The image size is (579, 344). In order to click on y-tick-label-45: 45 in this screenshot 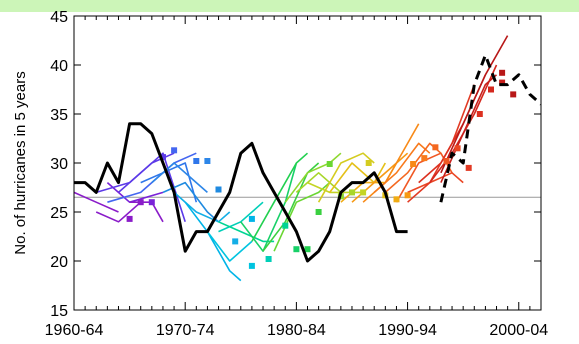, I will do `click(59, 17)`.